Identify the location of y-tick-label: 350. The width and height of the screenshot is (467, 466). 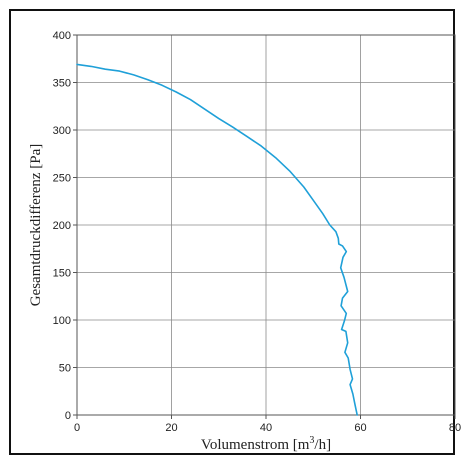
(62, 84).